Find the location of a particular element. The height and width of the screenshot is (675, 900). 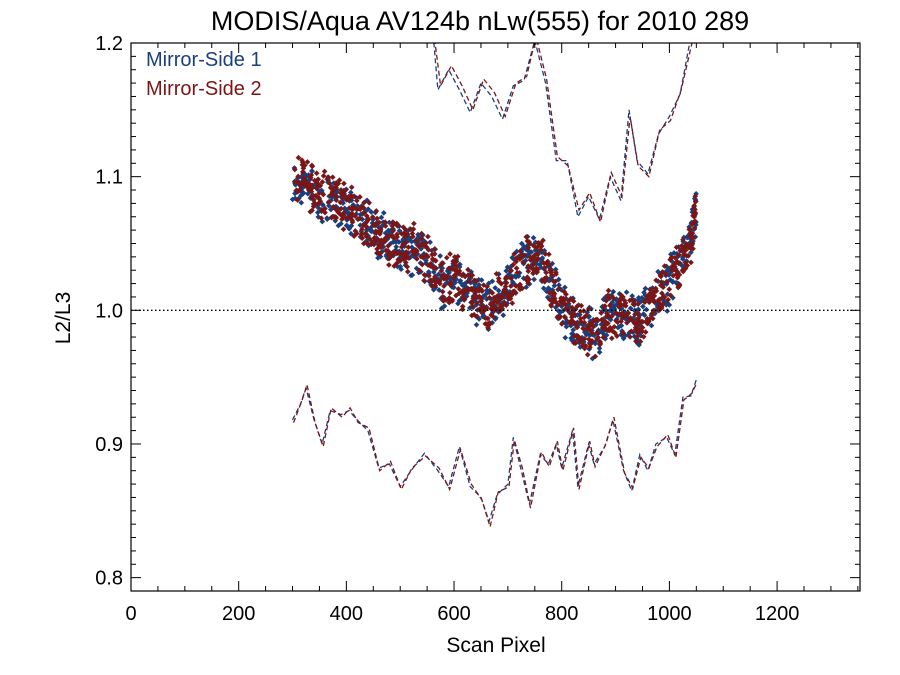

mirror-side-2-lower-band-line is located at coordinates (494, 456).